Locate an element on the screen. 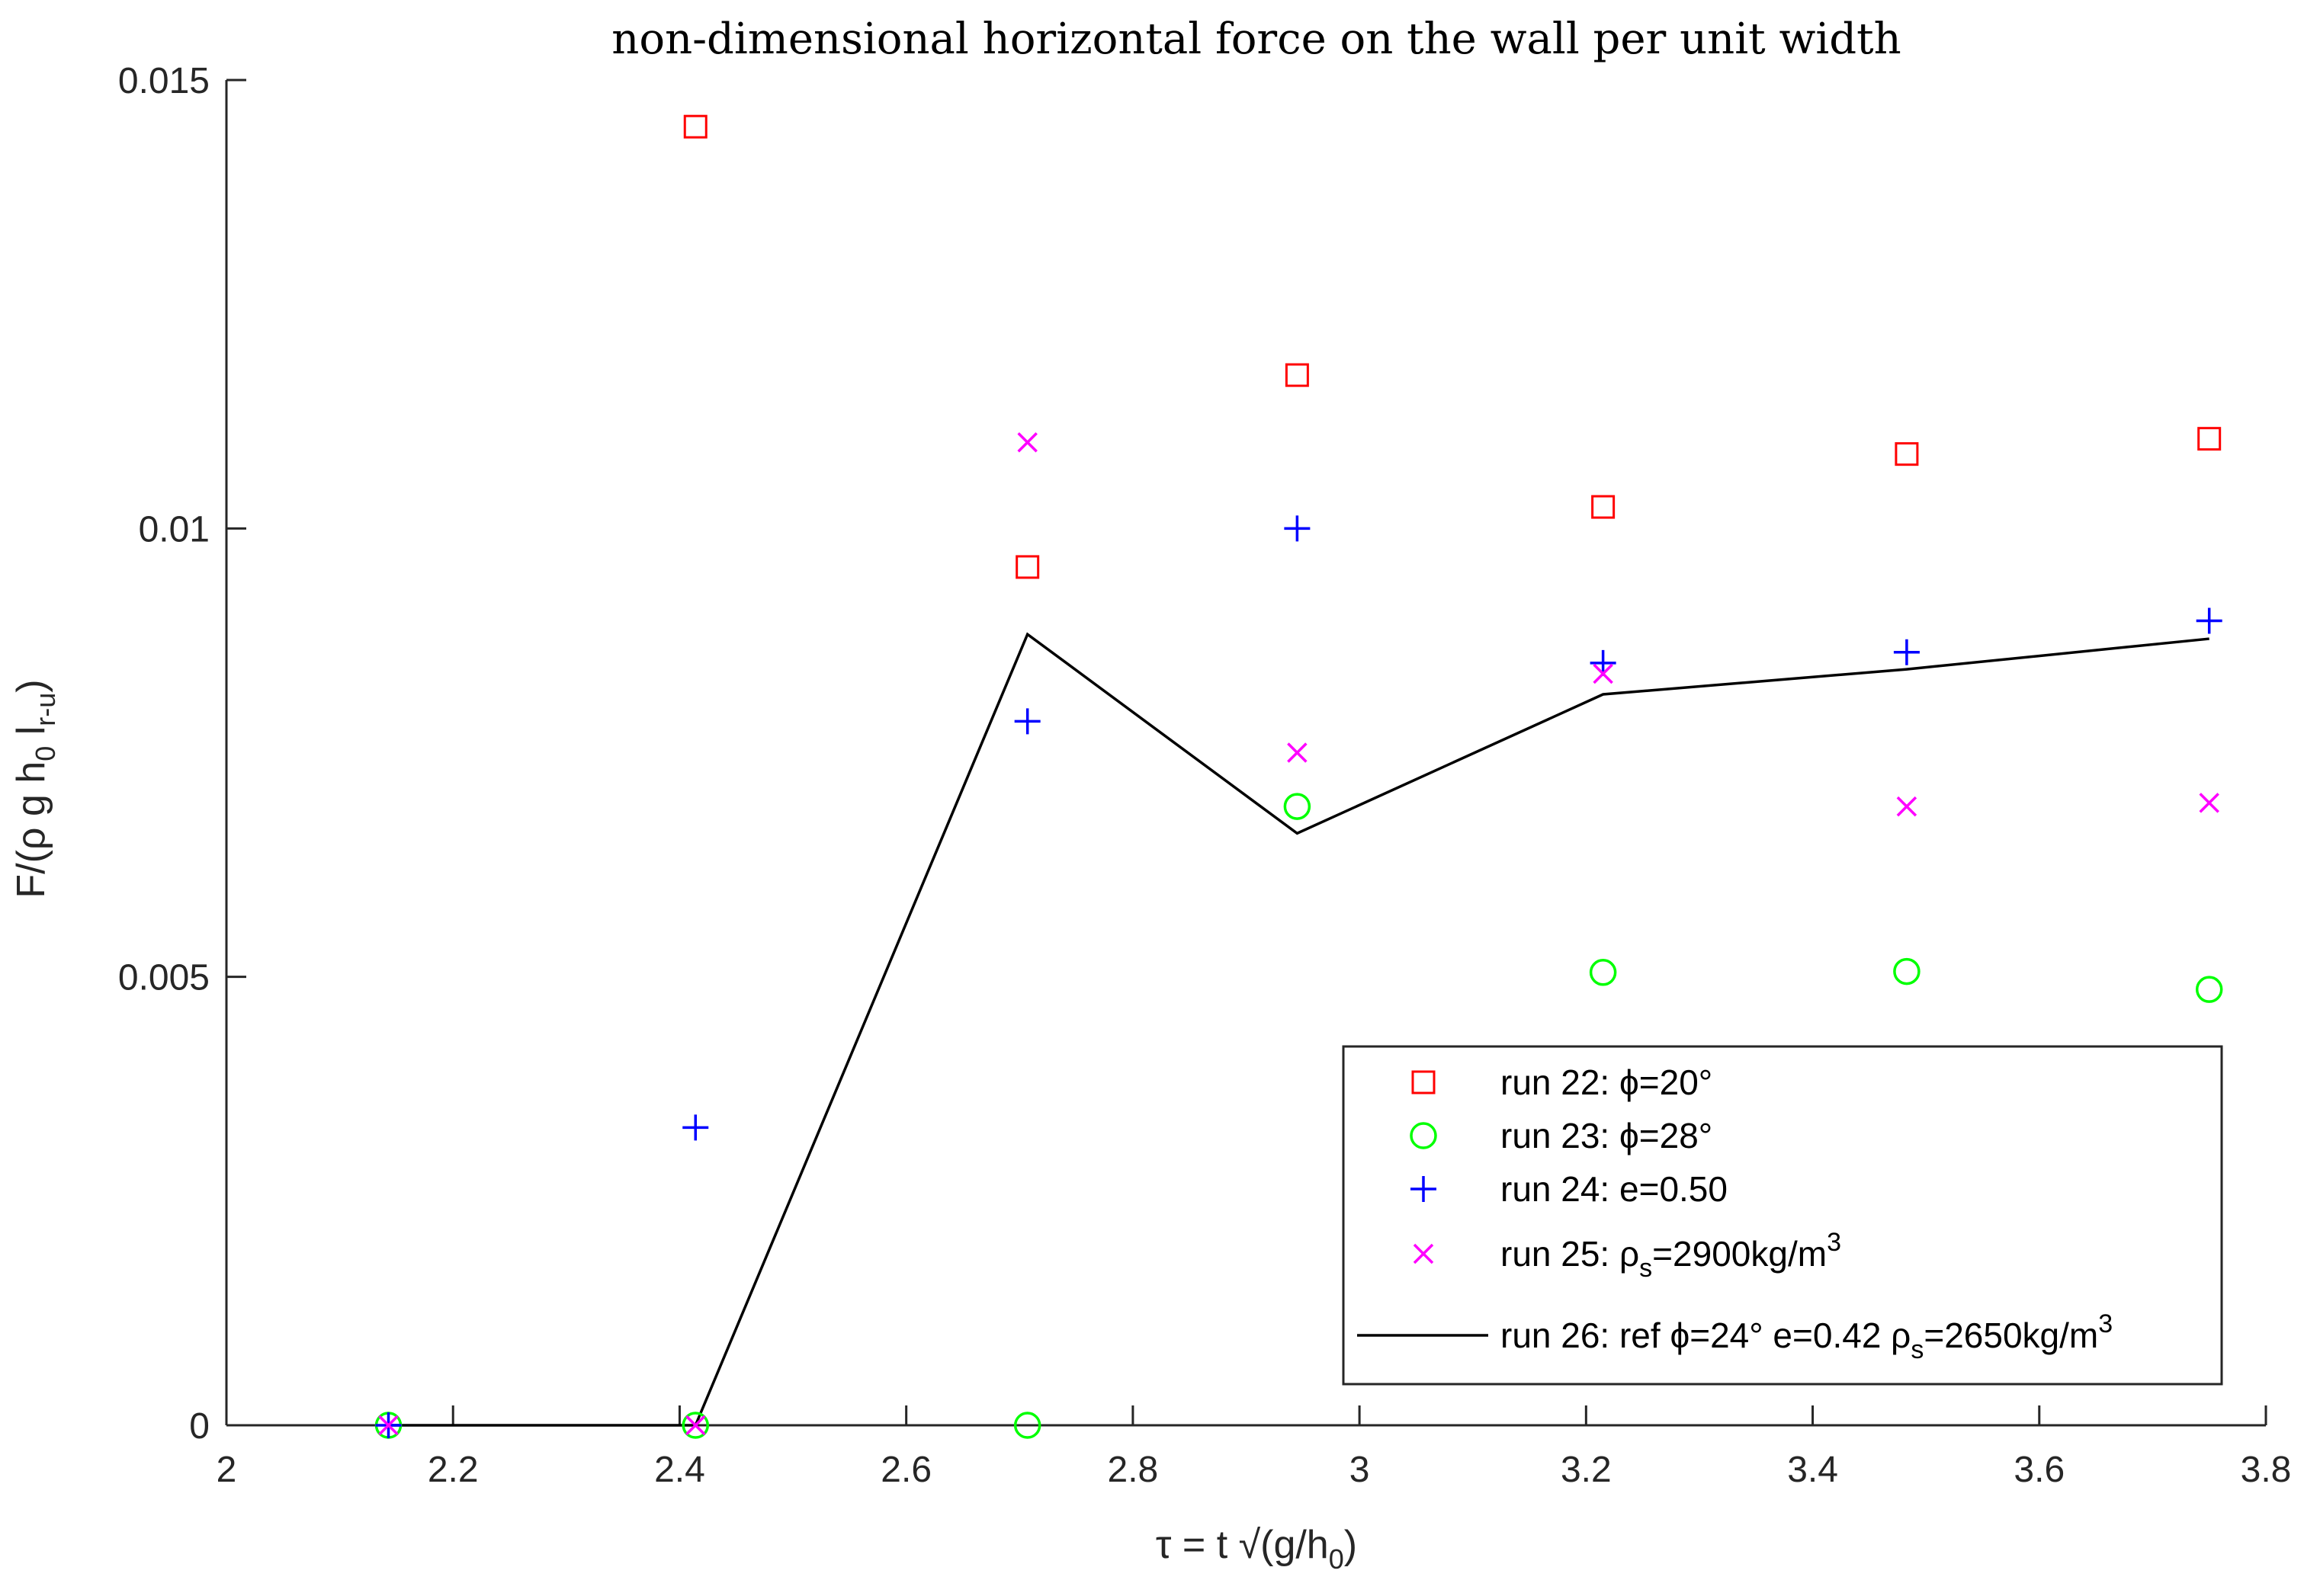 The width and height of the screenshot is (2304, 1596). legend-label: run 24: e=0.50 is located at coordinates (1614, 1189).